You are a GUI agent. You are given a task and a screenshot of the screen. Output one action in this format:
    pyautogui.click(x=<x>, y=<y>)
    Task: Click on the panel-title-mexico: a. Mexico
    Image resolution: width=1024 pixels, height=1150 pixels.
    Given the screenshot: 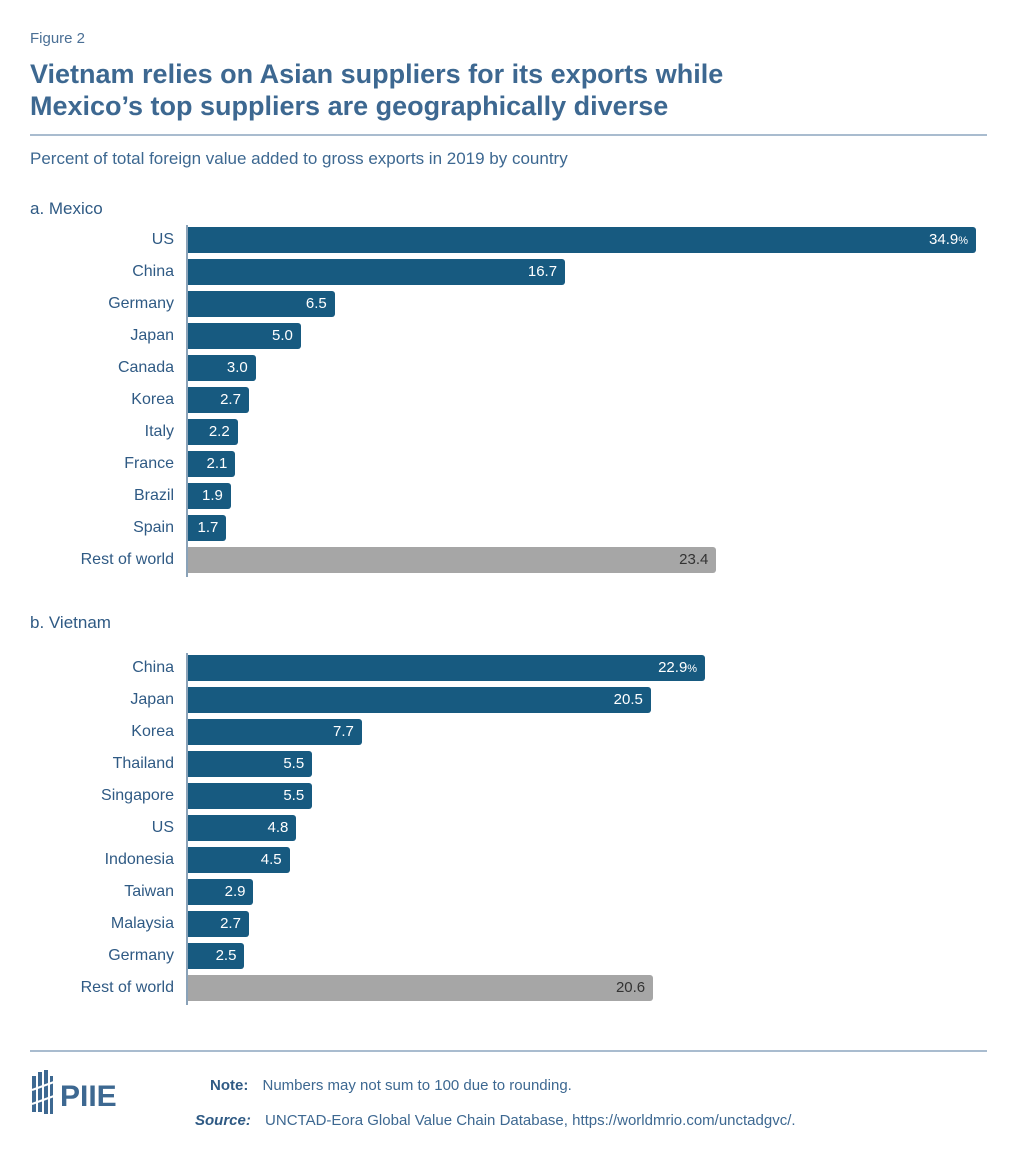 What is the action you would take?
    pyautogui.click(x=66, y=208)
    